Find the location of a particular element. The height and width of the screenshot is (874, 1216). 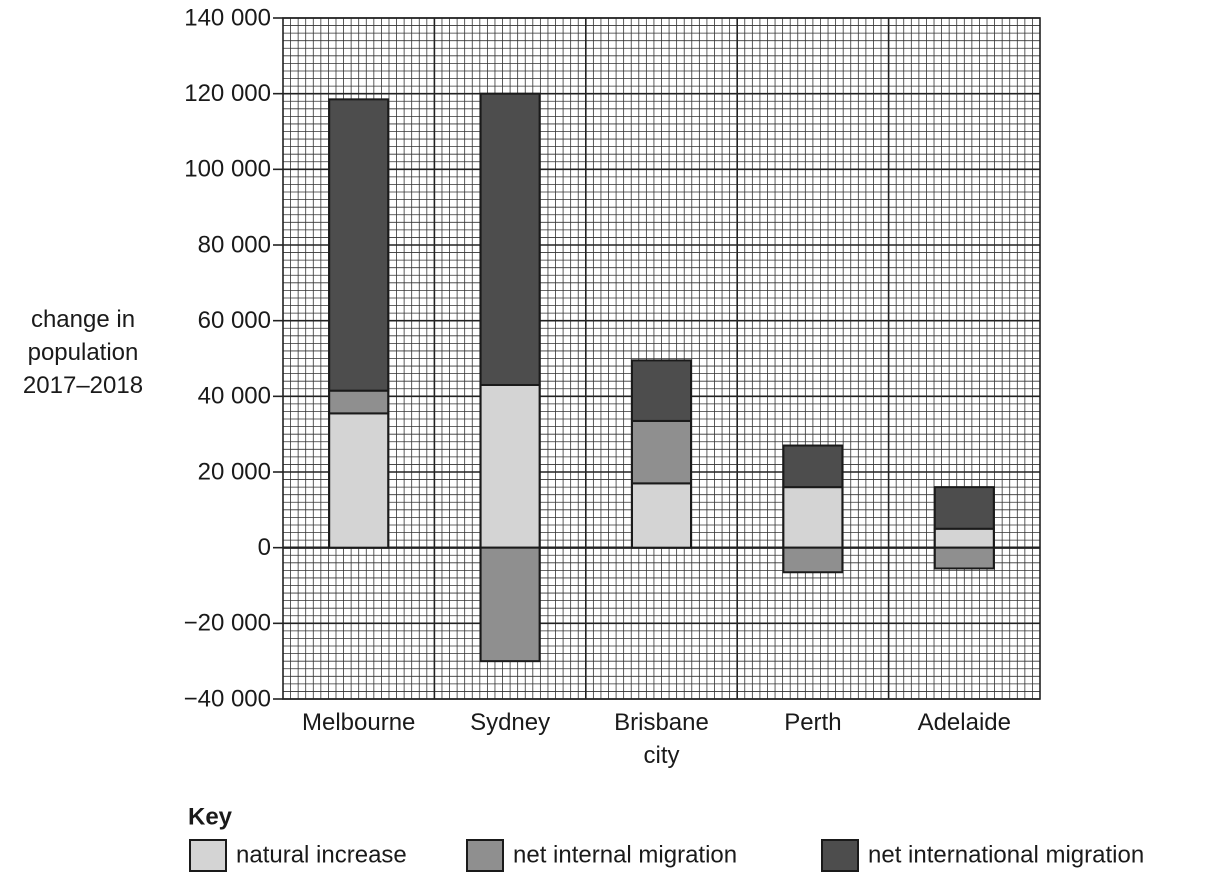

legend-label: natural increase is located at coordinates (321, 854).